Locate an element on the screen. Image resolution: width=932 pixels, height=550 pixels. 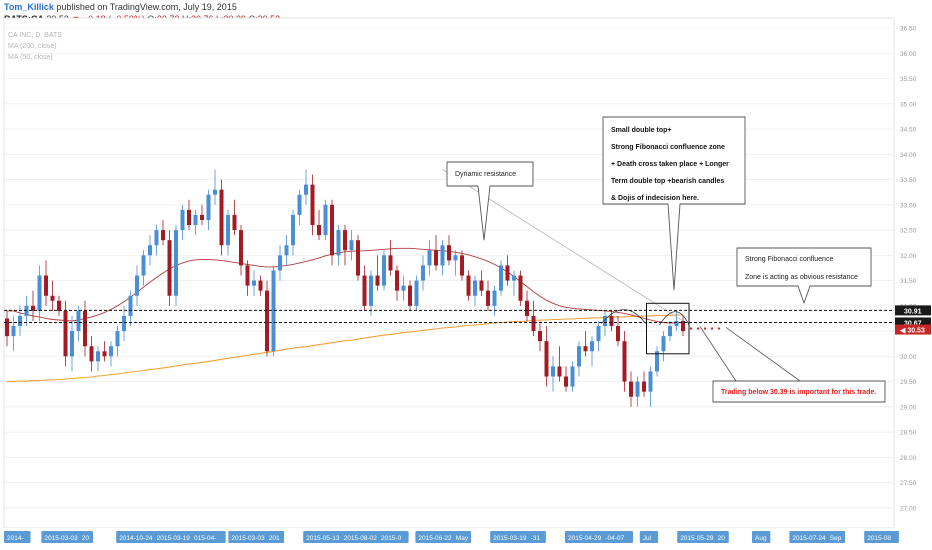
y-tick-label: 27.50 is located at coordinates (908, 483).